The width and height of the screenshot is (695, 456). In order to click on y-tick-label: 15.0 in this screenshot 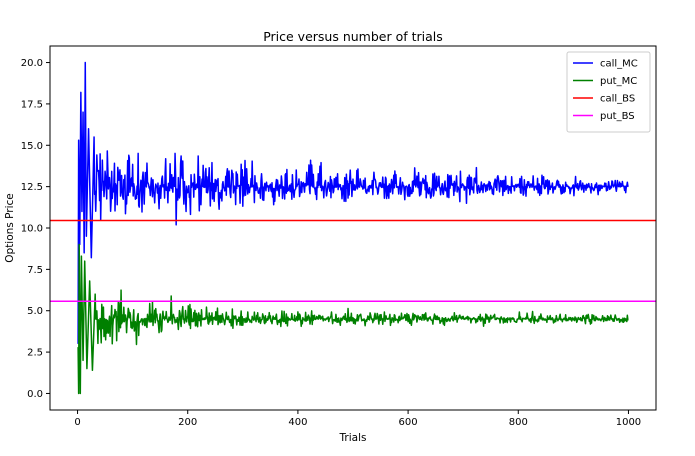, I will do `click(32, 146)`.